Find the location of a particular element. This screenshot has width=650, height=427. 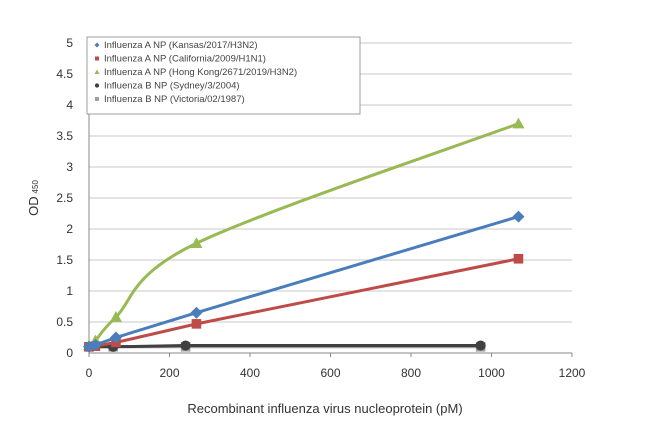

y-tick-label: 2.5 is located at coordinates (64, 198).